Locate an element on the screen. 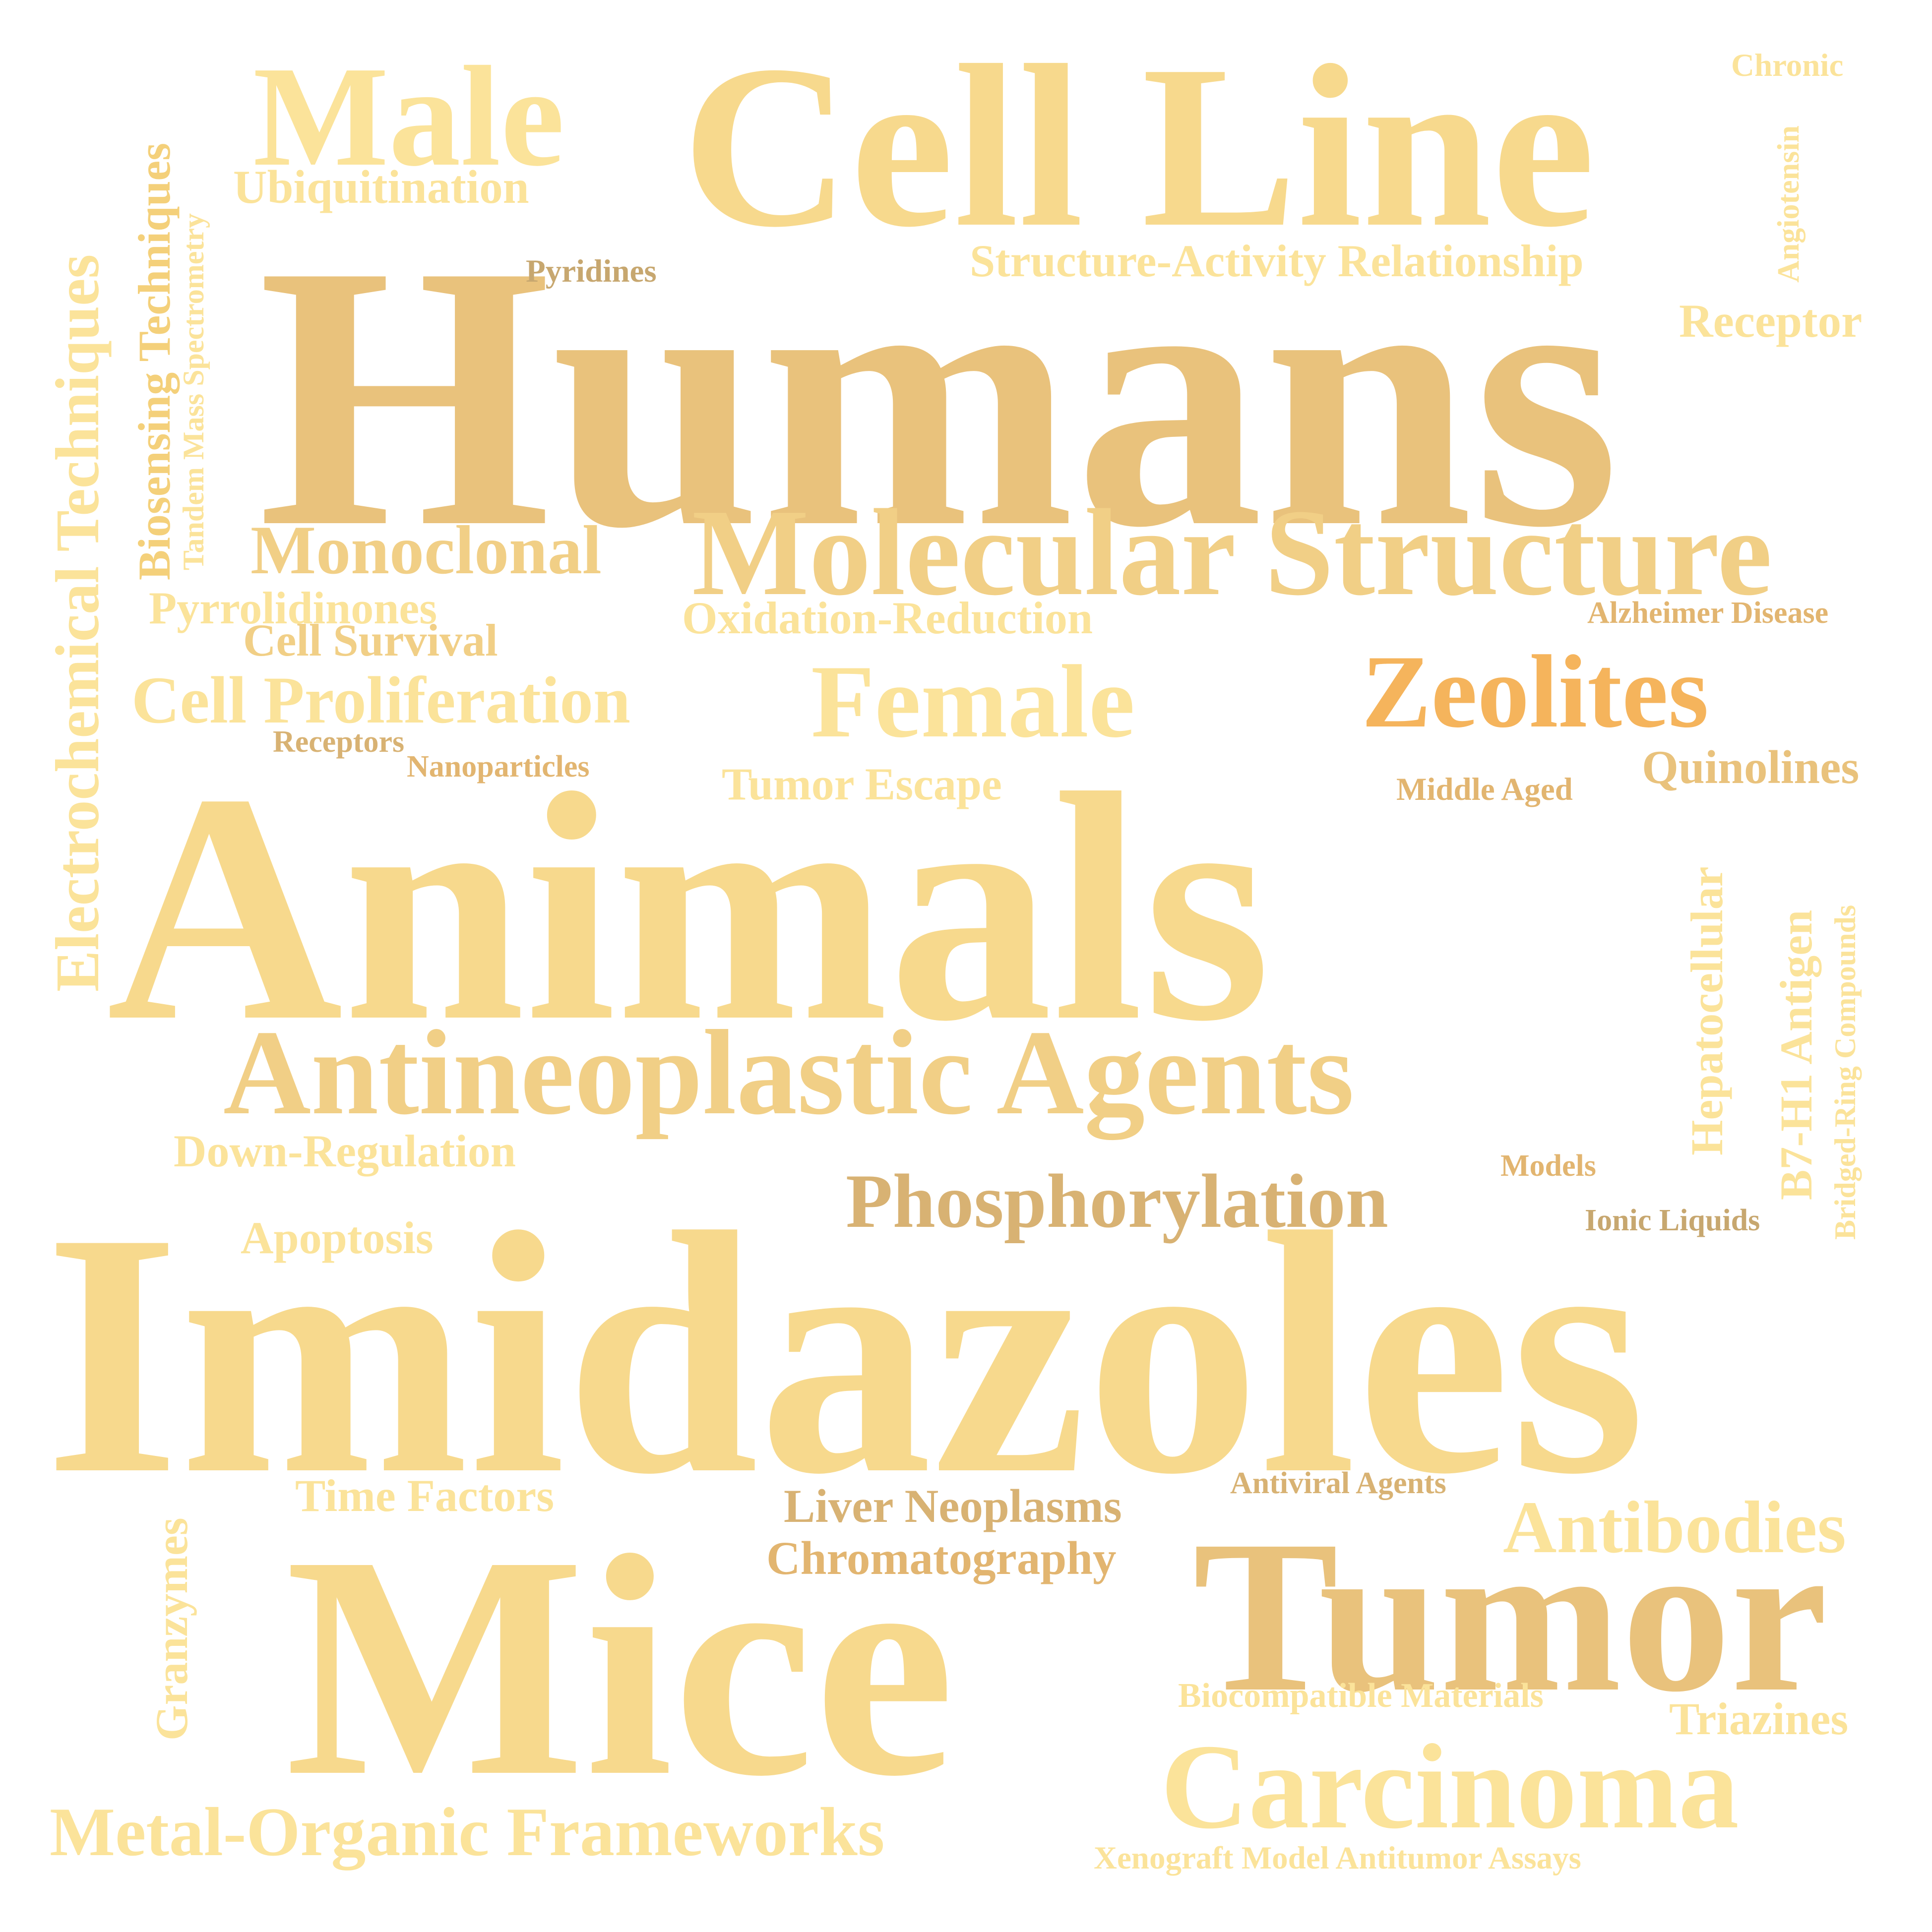 The width and height of the screenshot is (1932, 1932). word-antibodies: Antibodies is located at coordinates (1674, 1527).